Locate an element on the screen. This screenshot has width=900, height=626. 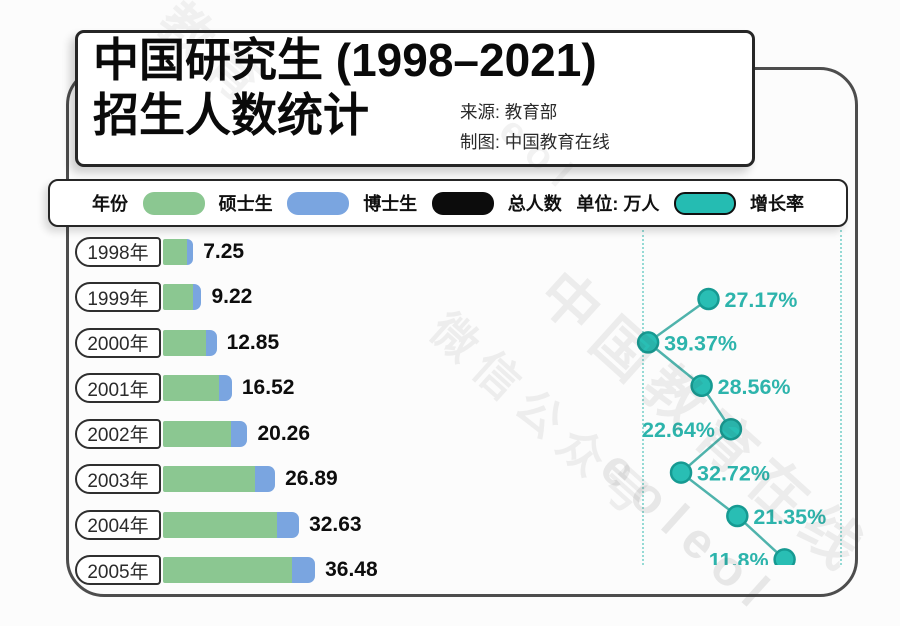
year-row-2004: 2004年 32.63 is located at coordinates (226, 525).